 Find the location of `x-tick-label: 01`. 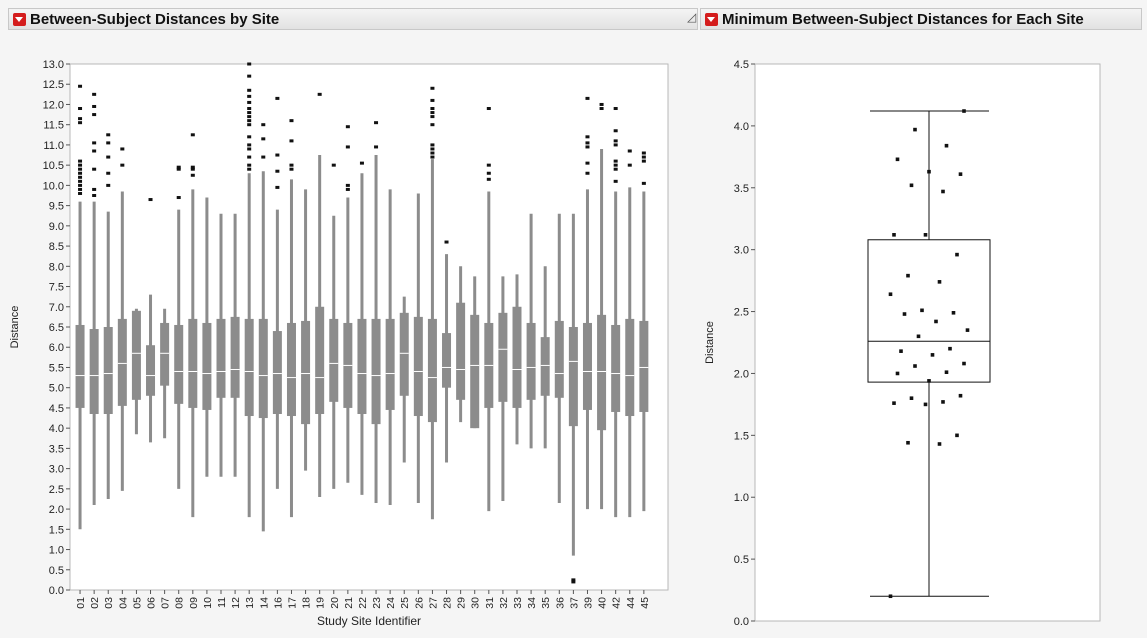

x-tick-label: 01 is located at coordinates (81, 603).